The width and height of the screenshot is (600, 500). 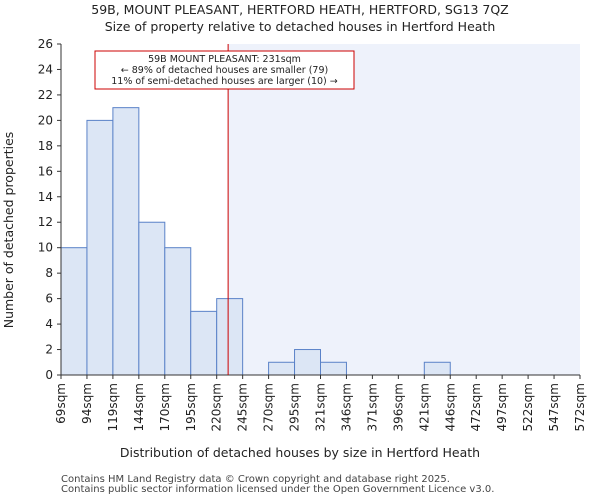 What do you see at coordinates (580, 407) in the screenshot?
I see `x-tick-label: 572sqm` at bounding box center [580, 407].